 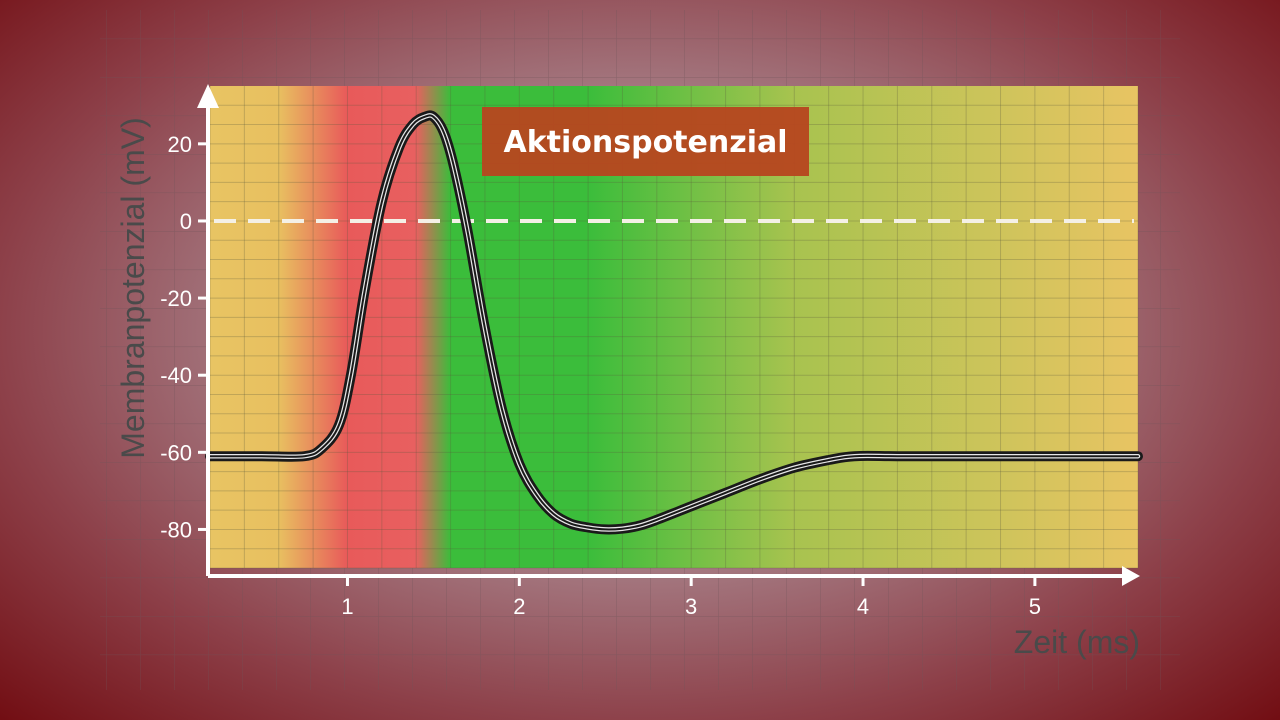 I want to click on x-tick-label: 2, so click(x=519, y=606).